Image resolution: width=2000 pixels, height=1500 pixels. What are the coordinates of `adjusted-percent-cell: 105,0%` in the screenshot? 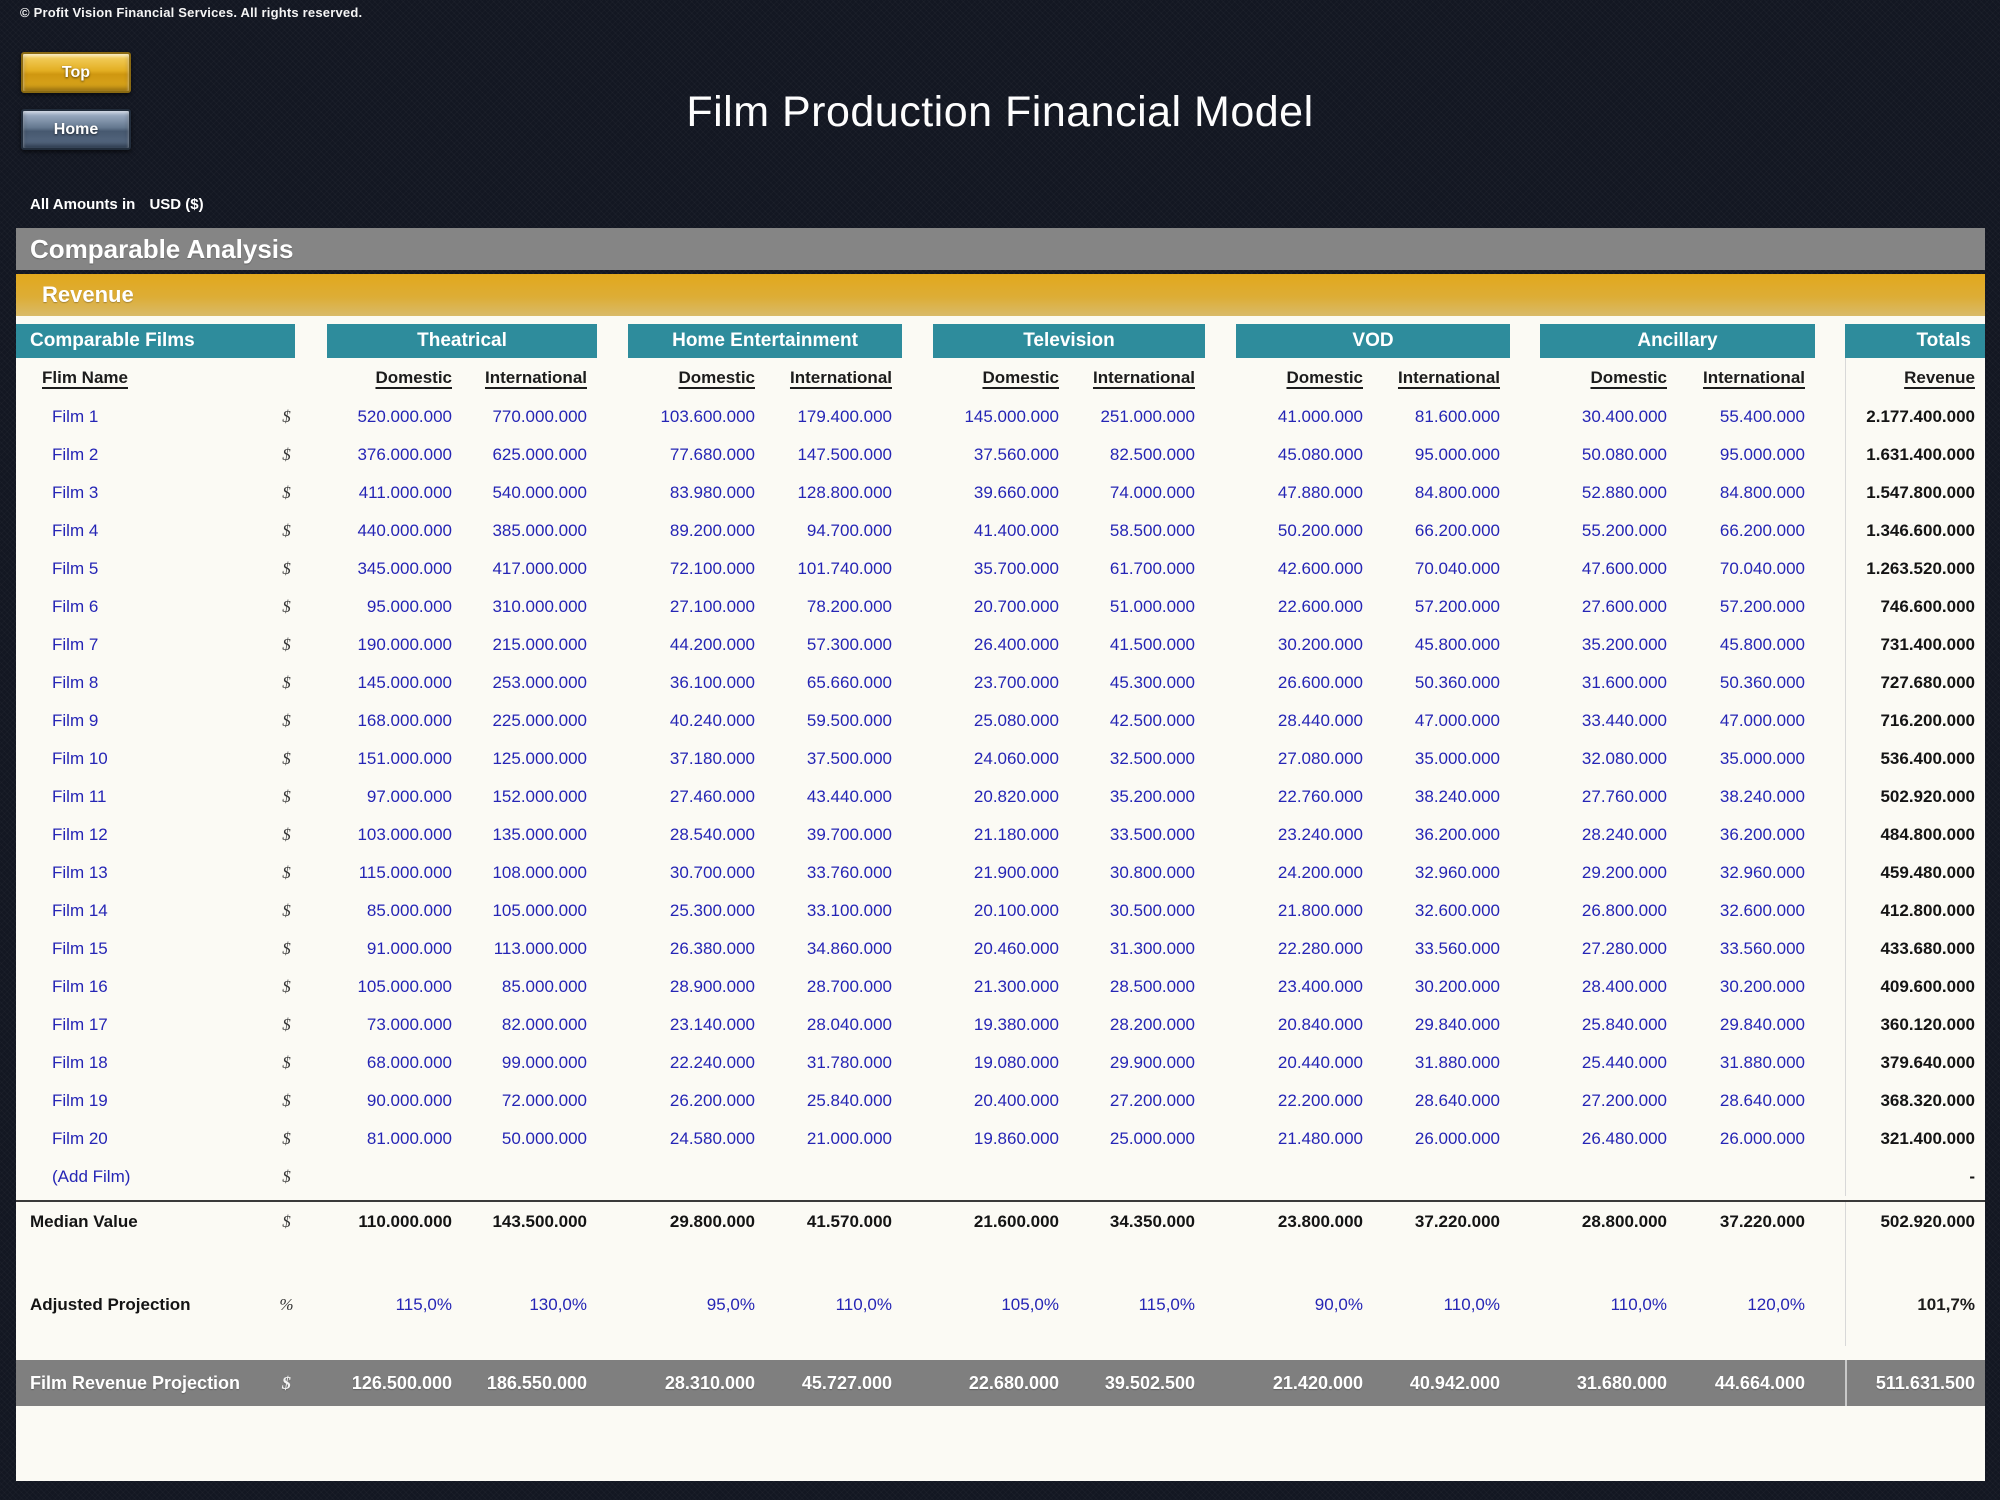 It's located at (1030, 1304).